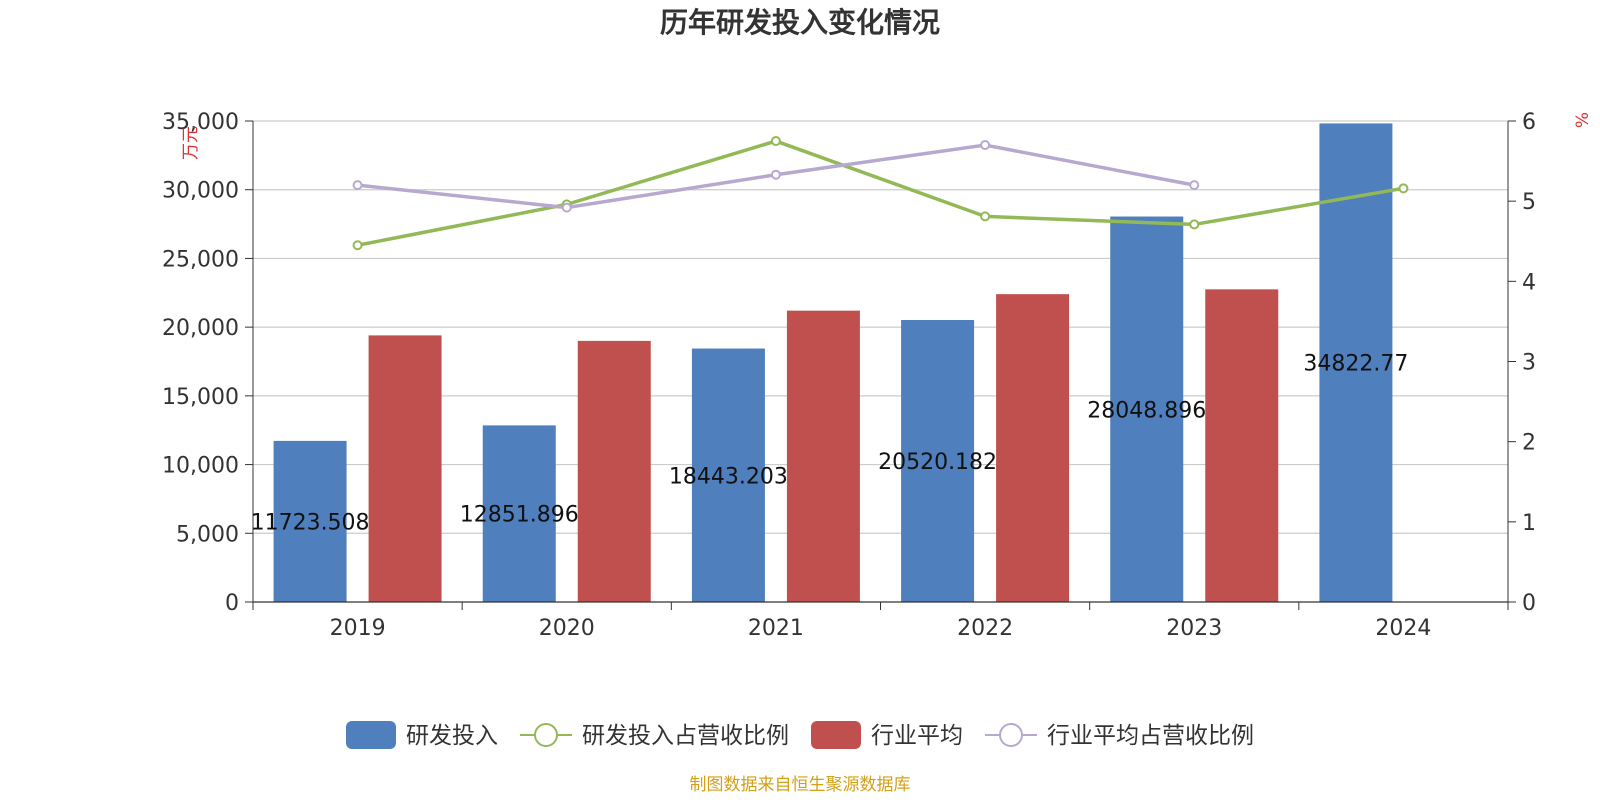 Image resolution: width=1600 pixels, height=800 pixels. Describe the element at coordinates (1529, 122) in the screenshot. I see `right-axis-tick-label: 6` at that location.